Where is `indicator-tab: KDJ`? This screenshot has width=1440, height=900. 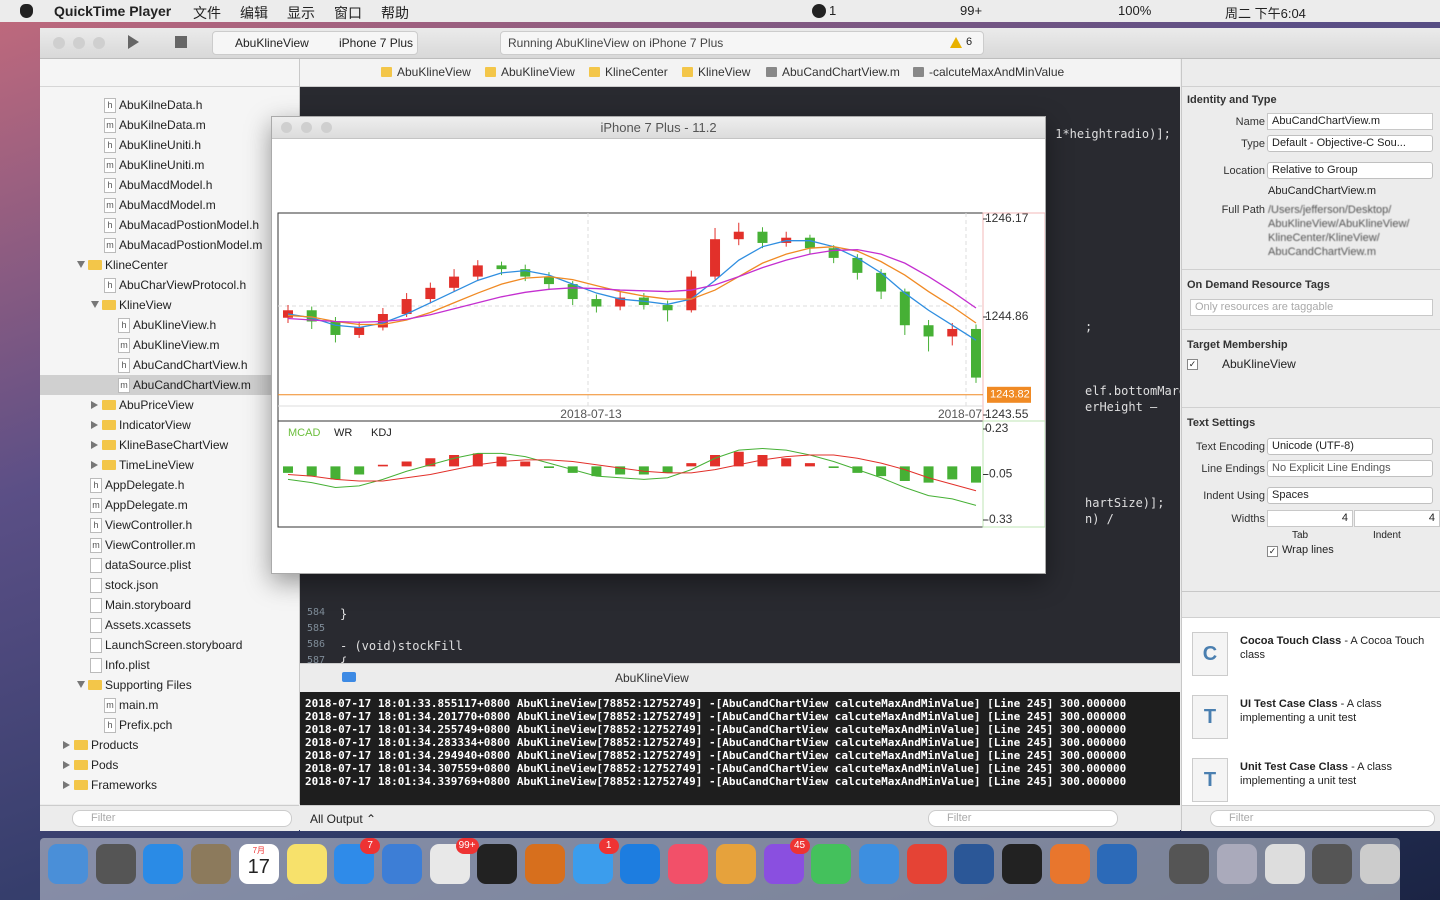
indicator-tab: KDJ is located at coordinates (381, 433).